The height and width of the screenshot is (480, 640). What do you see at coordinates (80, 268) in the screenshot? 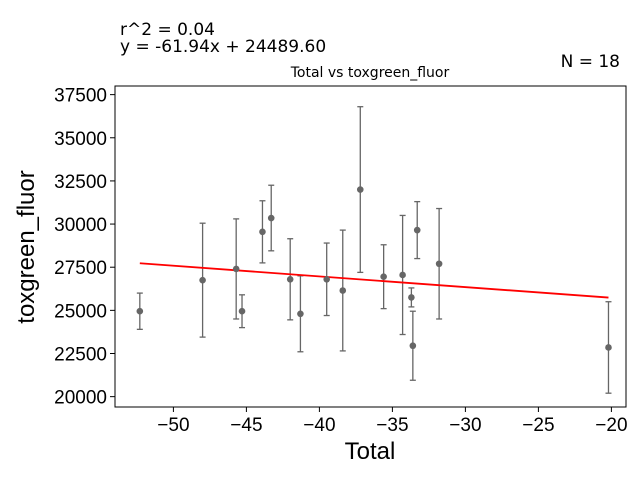
I see `y-tick-label: 27500` at bounding box center [80, 268].